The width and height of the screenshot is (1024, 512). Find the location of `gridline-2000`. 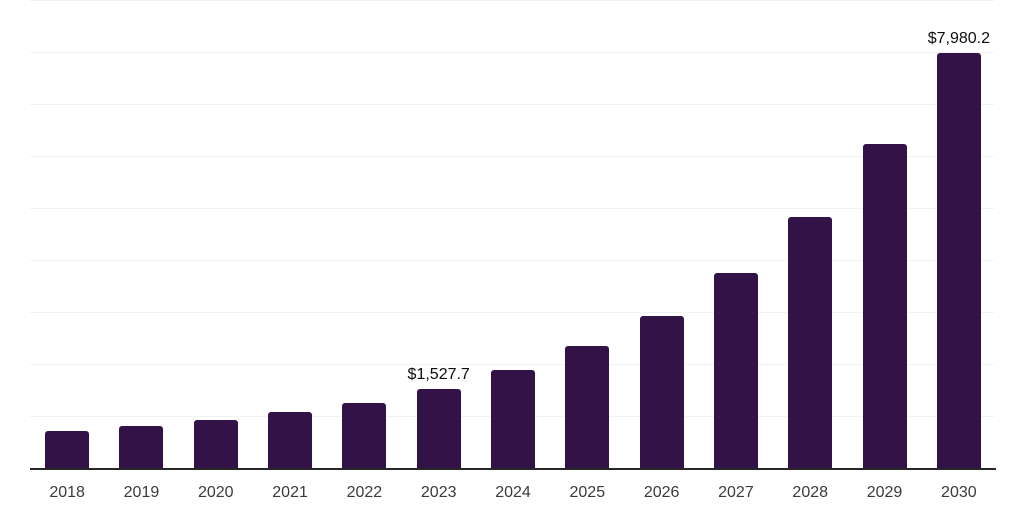

gridline-2000 is located at coordinates (512, 364).